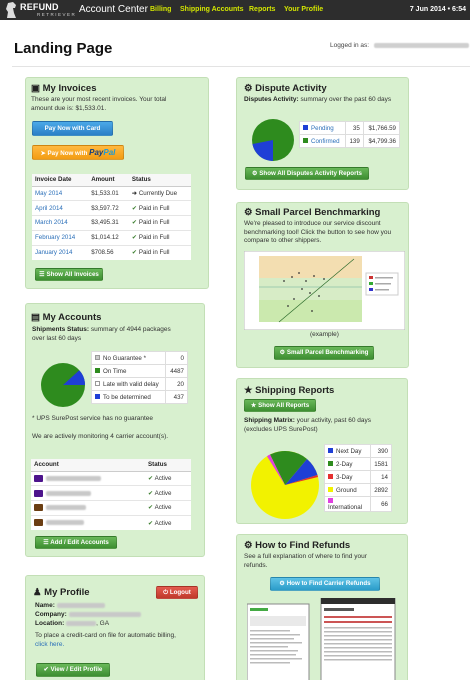 This screenshot has height=680, width=470. Describe the element at coordinates (212, 9) in the screenshot. I see `nav-link-shipping-accounts: Shipping Accounts` at that location.